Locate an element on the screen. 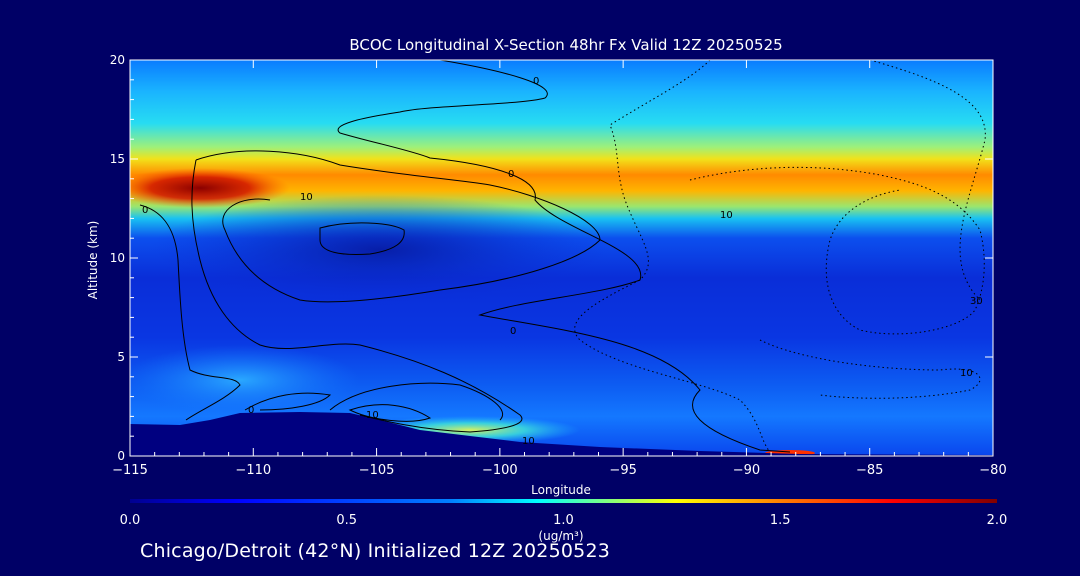 The width and height of the screenshot is (1080, 576). y-tick-label: 5 is located at coordinates (121, 357).